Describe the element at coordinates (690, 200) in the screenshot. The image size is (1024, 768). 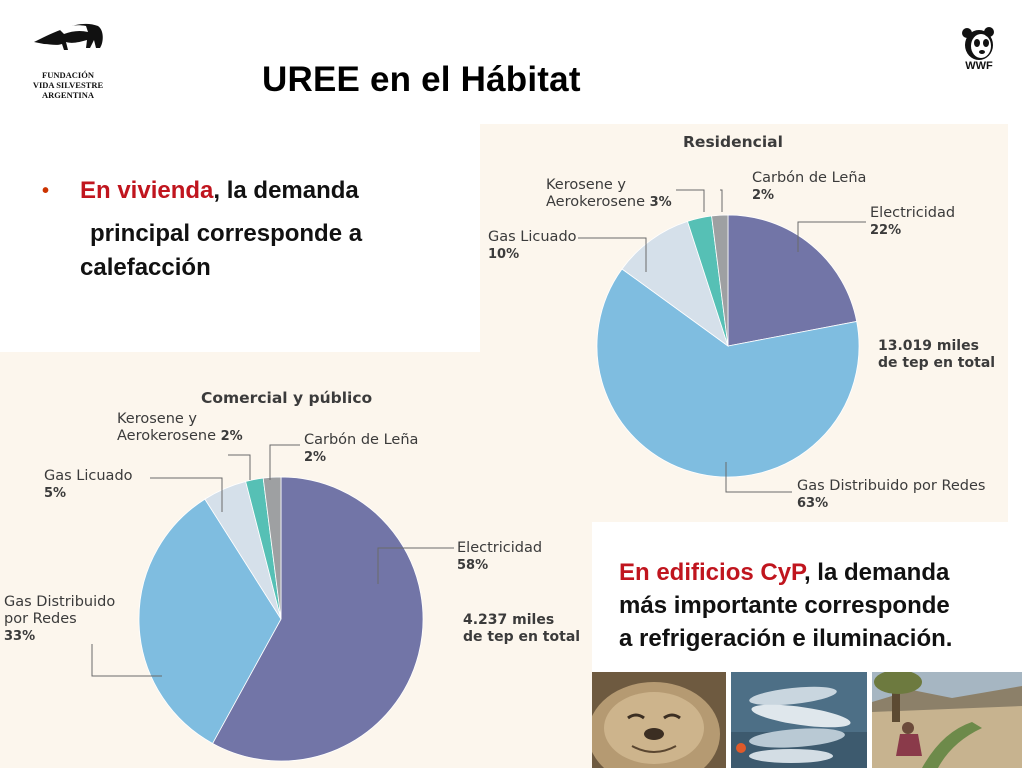
I see `res-leader-kerosene` at that location.